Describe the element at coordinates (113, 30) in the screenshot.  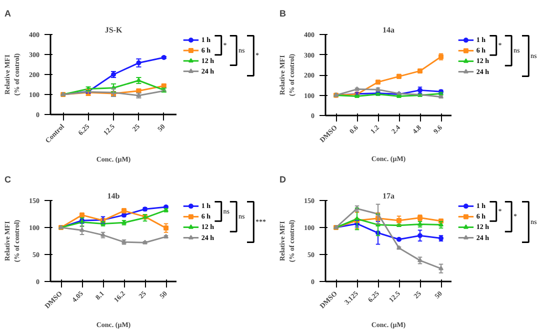
I see `chart-title: JS-K` at that location.